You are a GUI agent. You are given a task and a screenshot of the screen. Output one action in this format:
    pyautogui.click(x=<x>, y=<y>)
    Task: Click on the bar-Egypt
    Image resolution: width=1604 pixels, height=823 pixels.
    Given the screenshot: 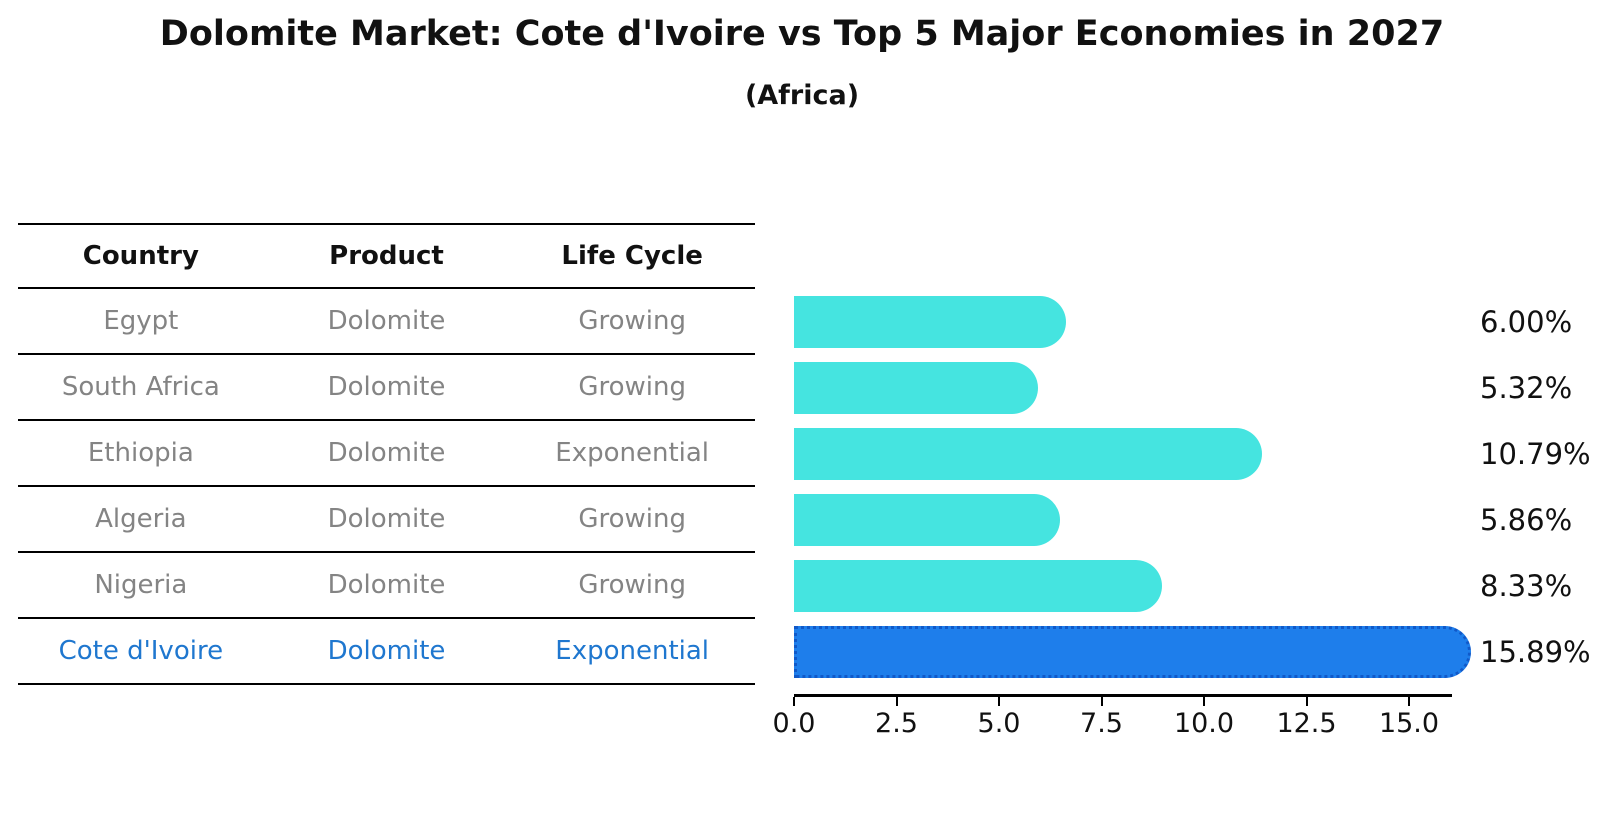 What is the action you would take?
    pyautogui.click(x=930, y=322)
    